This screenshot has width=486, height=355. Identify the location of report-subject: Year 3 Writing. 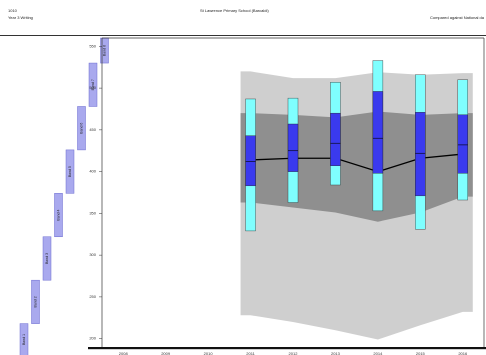
(20, 17).